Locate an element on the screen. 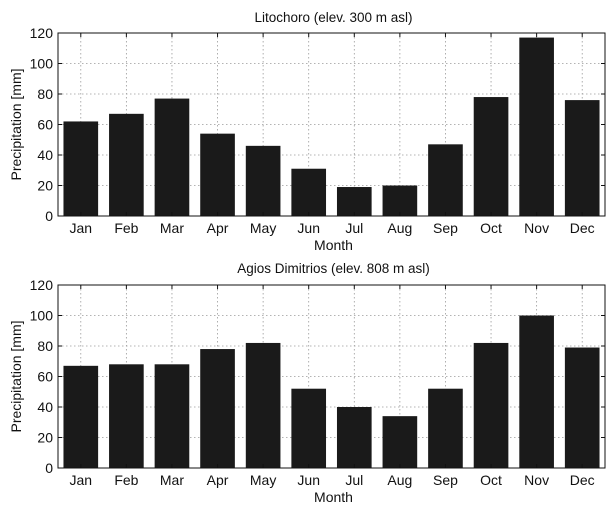 The width and height of the screenshot is (611, 507). chart-title-1: Litochoro (elev. 300 m asl) is located at coordinates (333, 17).